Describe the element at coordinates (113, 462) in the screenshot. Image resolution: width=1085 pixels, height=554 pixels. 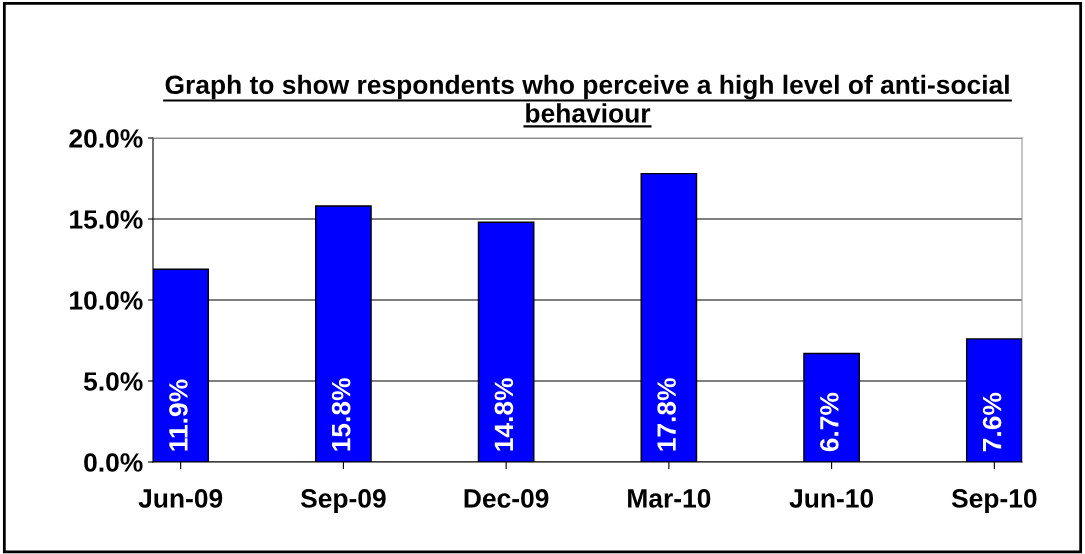
I see `y-tick-label: 0.0%` at that location.